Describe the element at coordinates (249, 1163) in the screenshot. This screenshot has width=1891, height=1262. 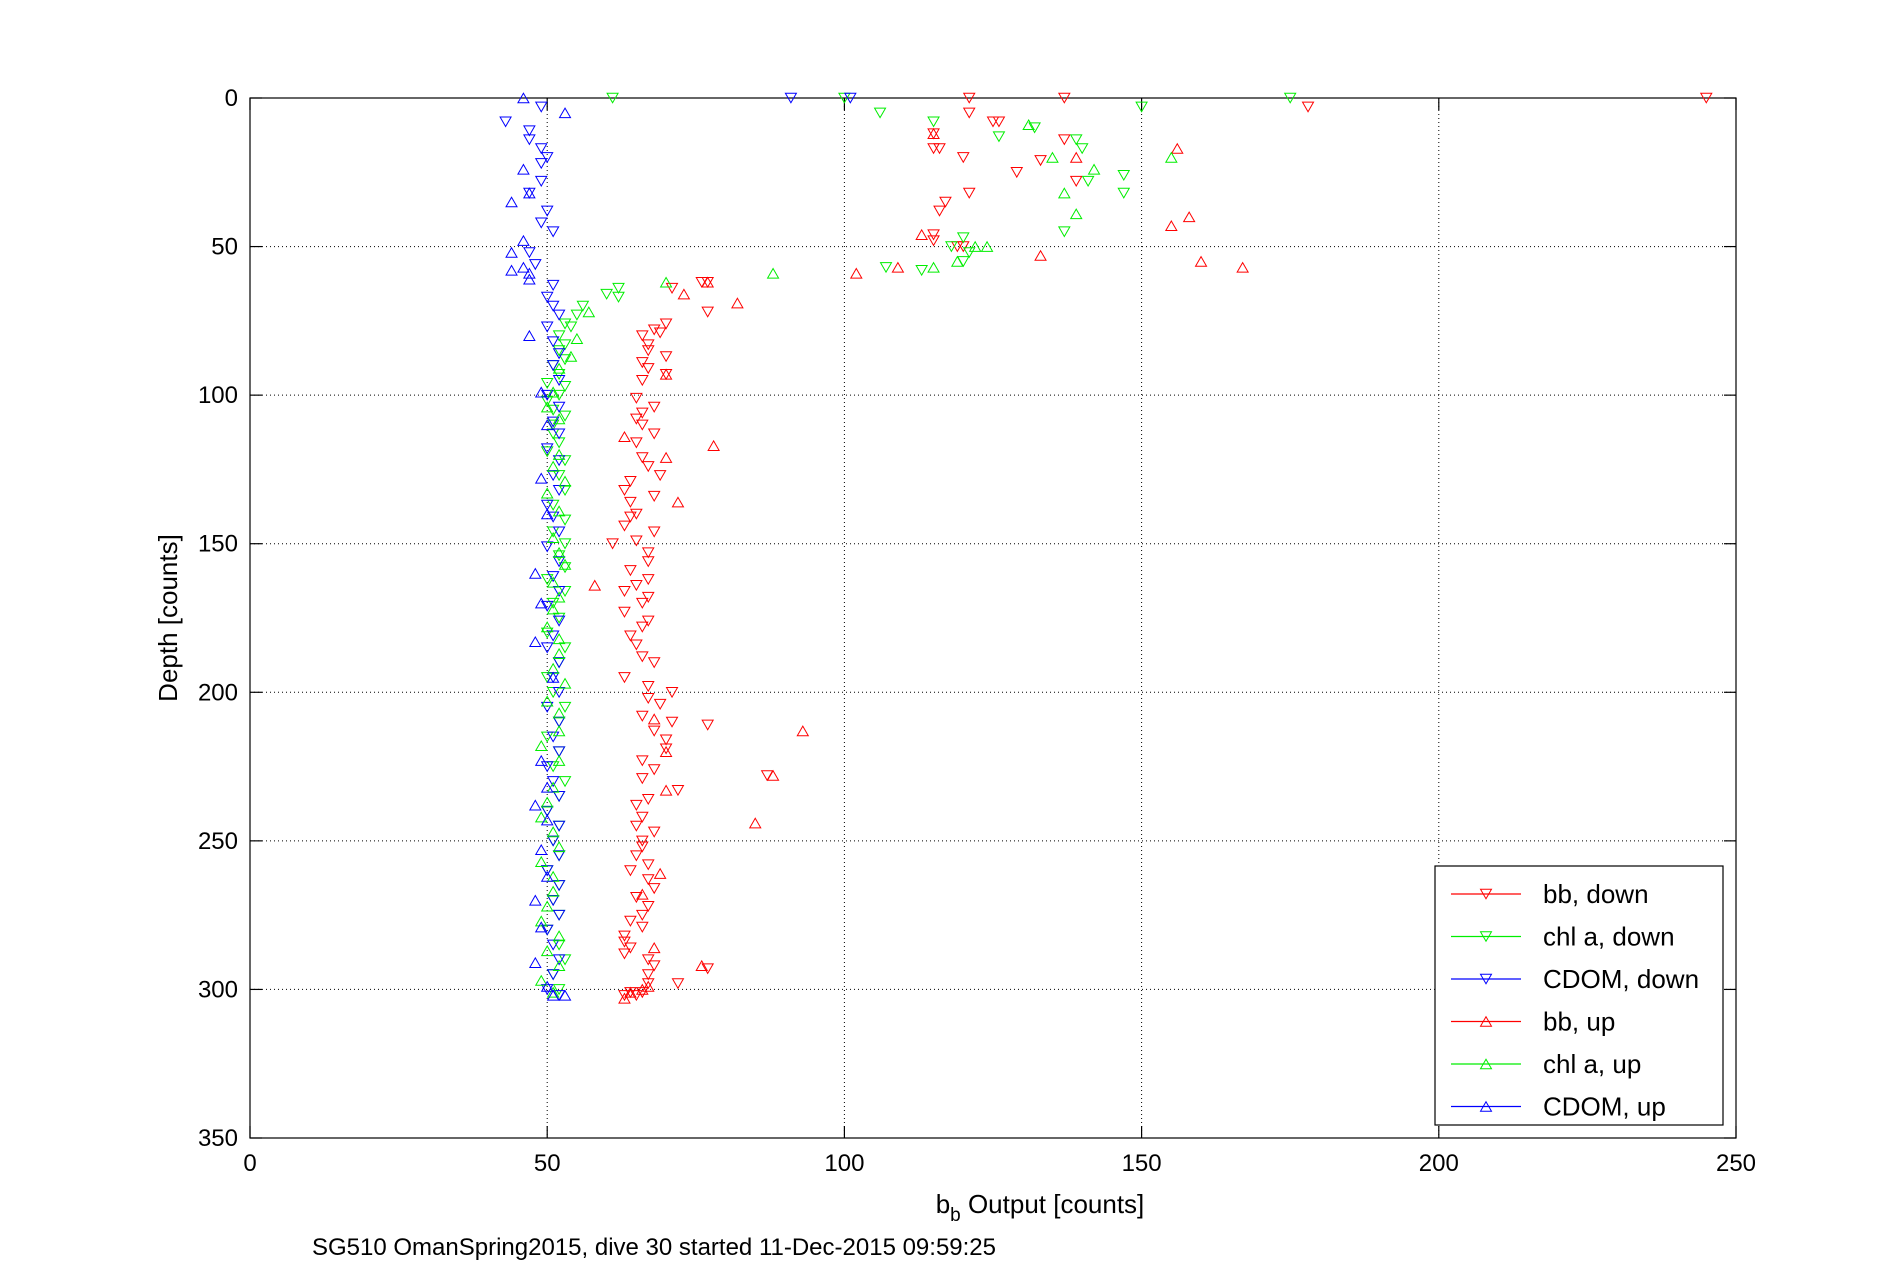
I see `x-tick-label: 0` at that location.